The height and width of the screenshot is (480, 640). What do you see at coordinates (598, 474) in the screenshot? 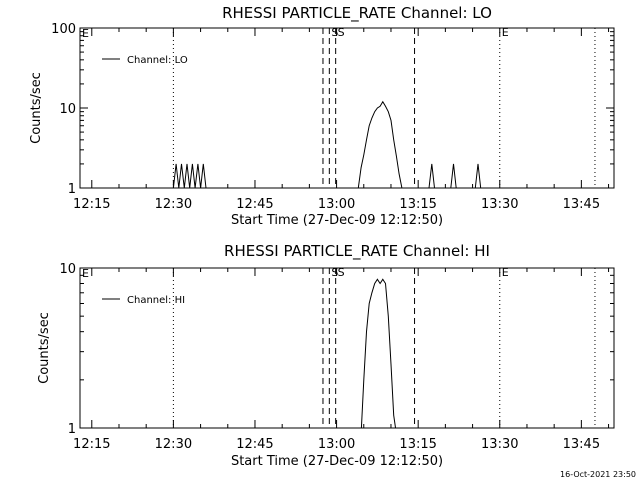
I see `footer-timestamp: 16-Oct-2021 23:50` at bounding box center [598, 474].